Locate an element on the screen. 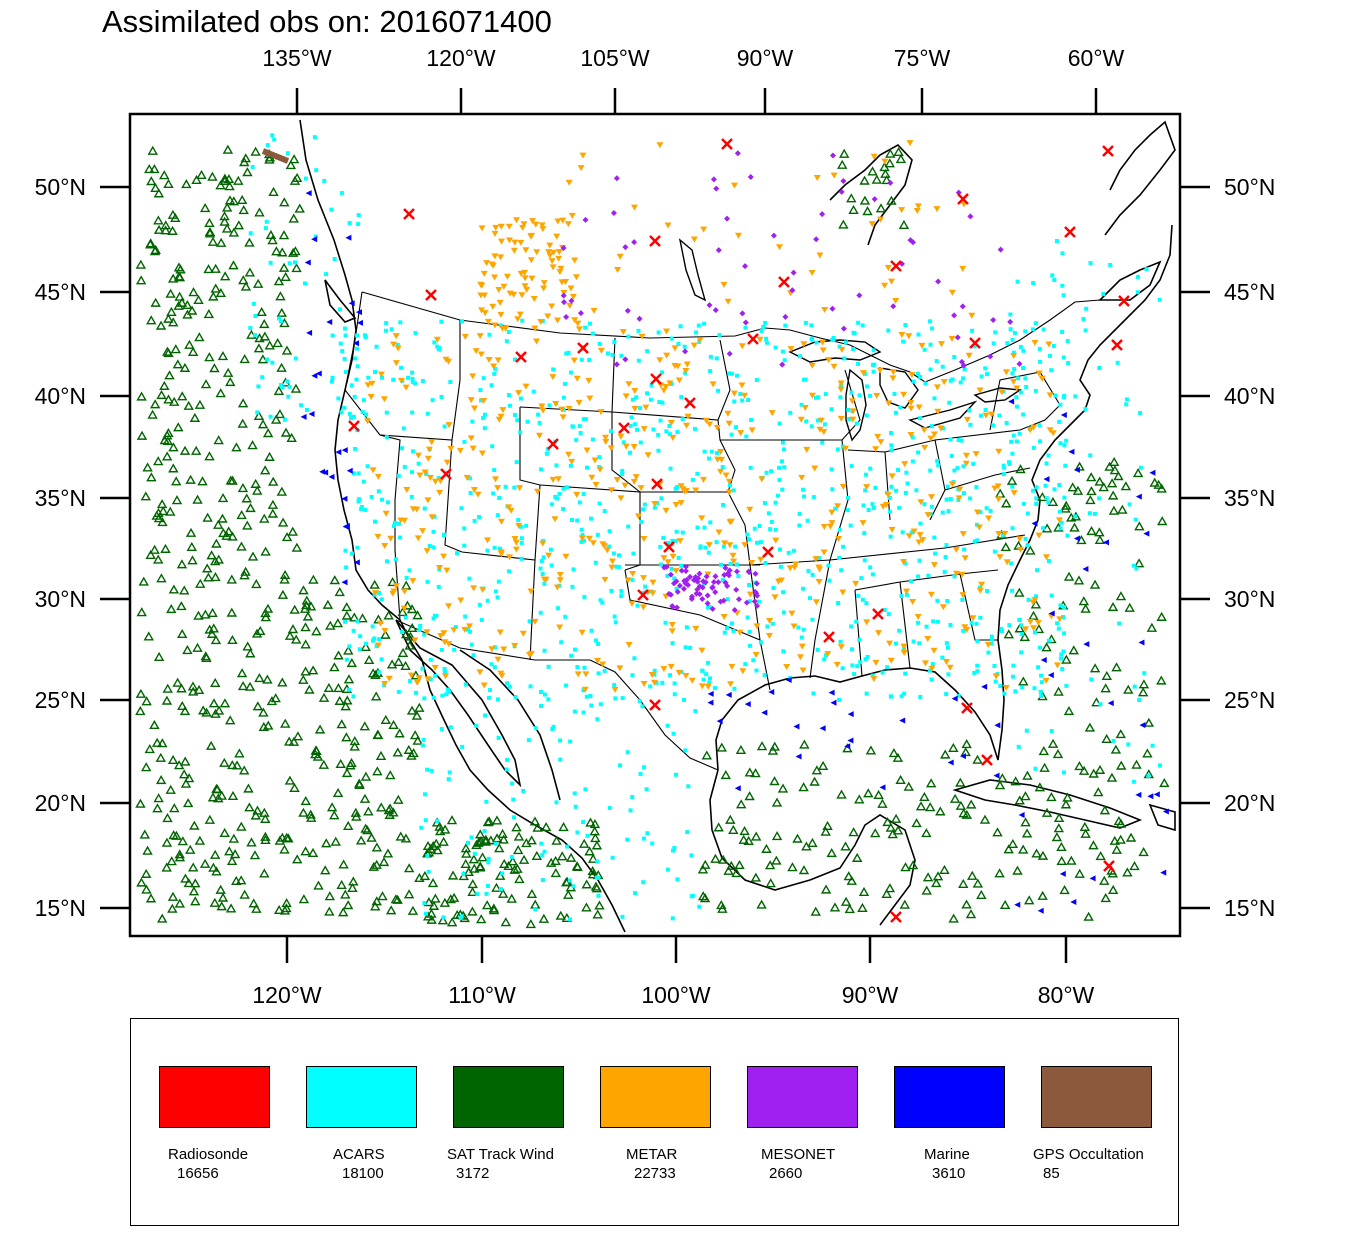 Image resolution: width=1350 pixels, height=1250 pixels. legend-swatch is located at coordinates (949, 1097).